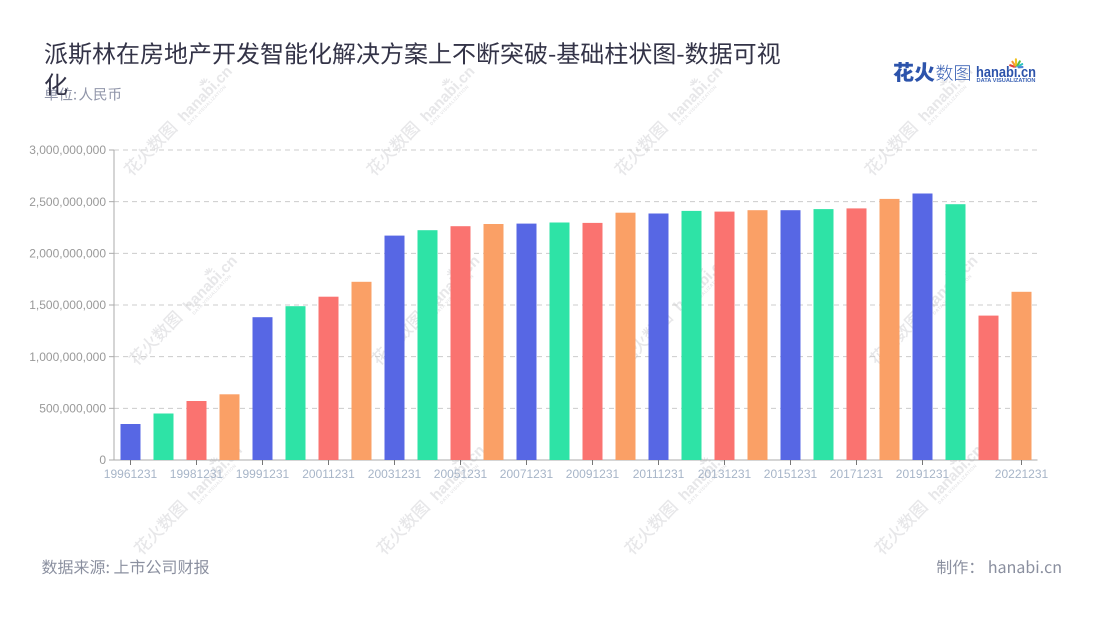 This screenshot has width=1100, height=625. Describe the element at coordinates (328, 474) in the screenshot. I see `svg-text: 20011231` at that location.